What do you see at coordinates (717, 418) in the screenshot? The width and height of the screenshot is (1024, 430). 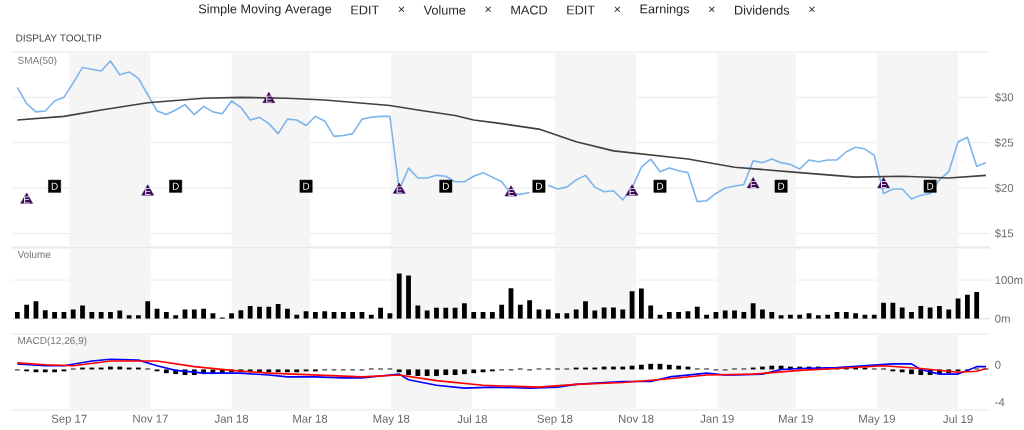 I see `x-tick-label: Jan 19` at bounding box center [717, 418].